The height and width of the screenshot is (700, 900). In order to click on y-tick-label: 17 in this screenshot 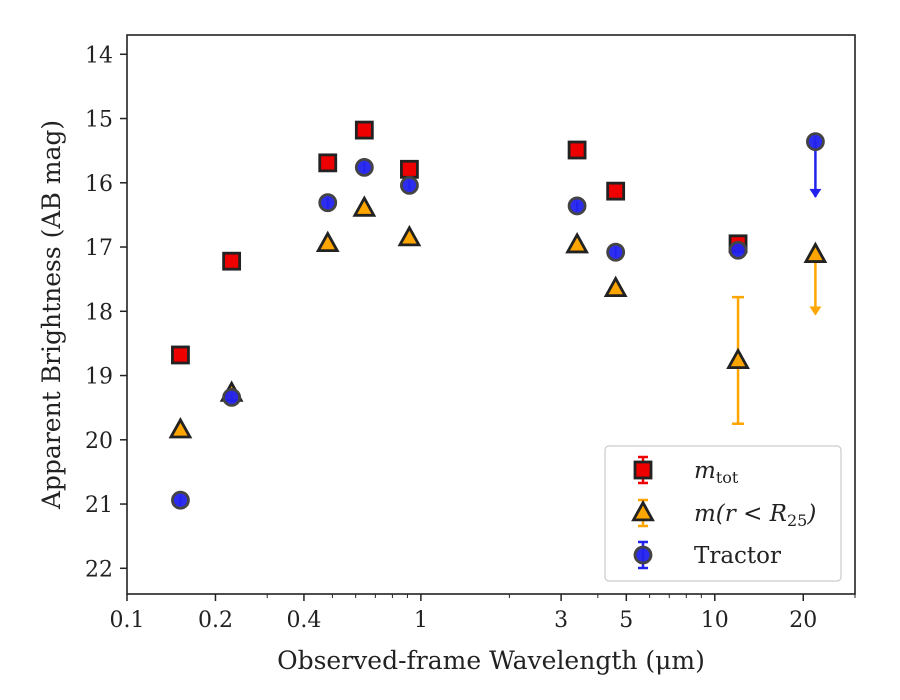, I will do `click(99, 248)`.